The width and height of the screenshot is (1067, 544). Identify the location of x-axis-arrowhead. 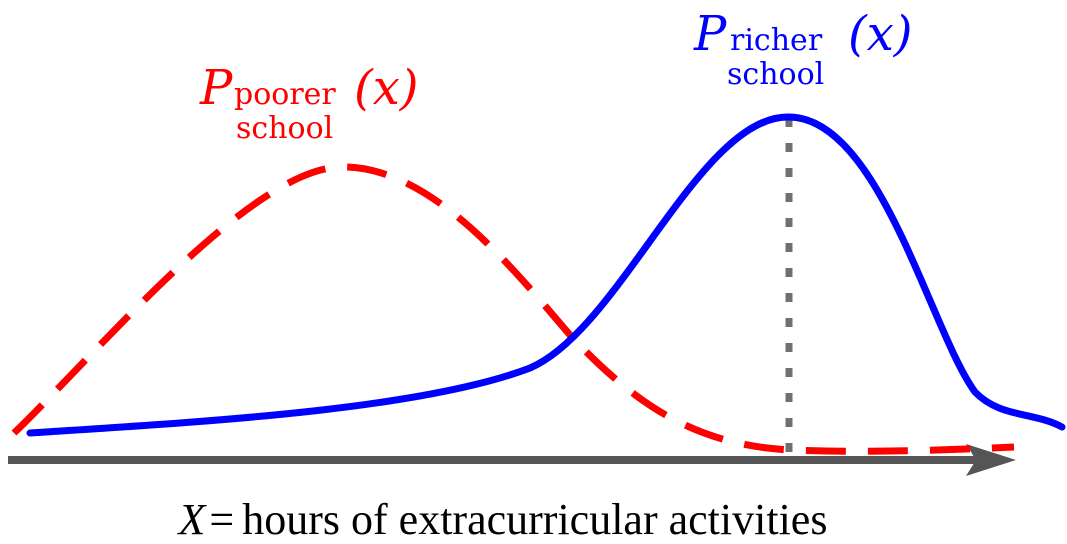
(991, 460).